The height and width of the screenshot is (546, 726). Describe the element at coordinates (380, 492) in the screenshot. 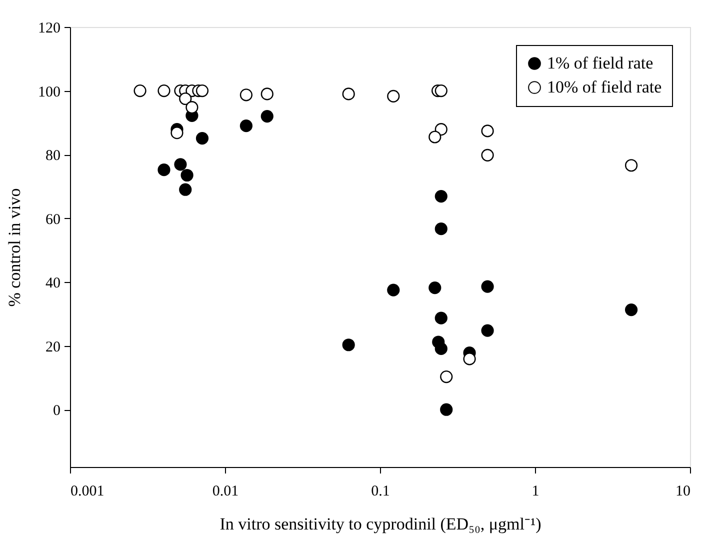

I see `x-tick-label: 0.1` at that location.